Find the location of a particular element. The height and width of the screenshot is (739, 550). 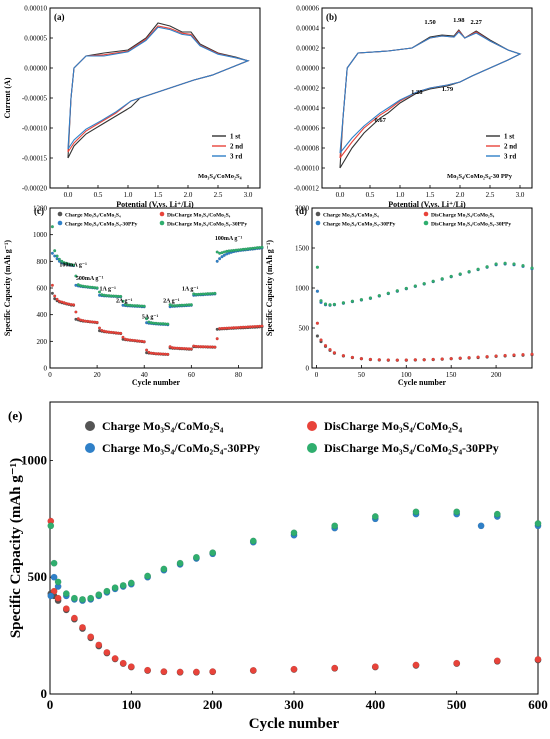

pb-peak-label: 1.98 is located at coordinates (459, 20).